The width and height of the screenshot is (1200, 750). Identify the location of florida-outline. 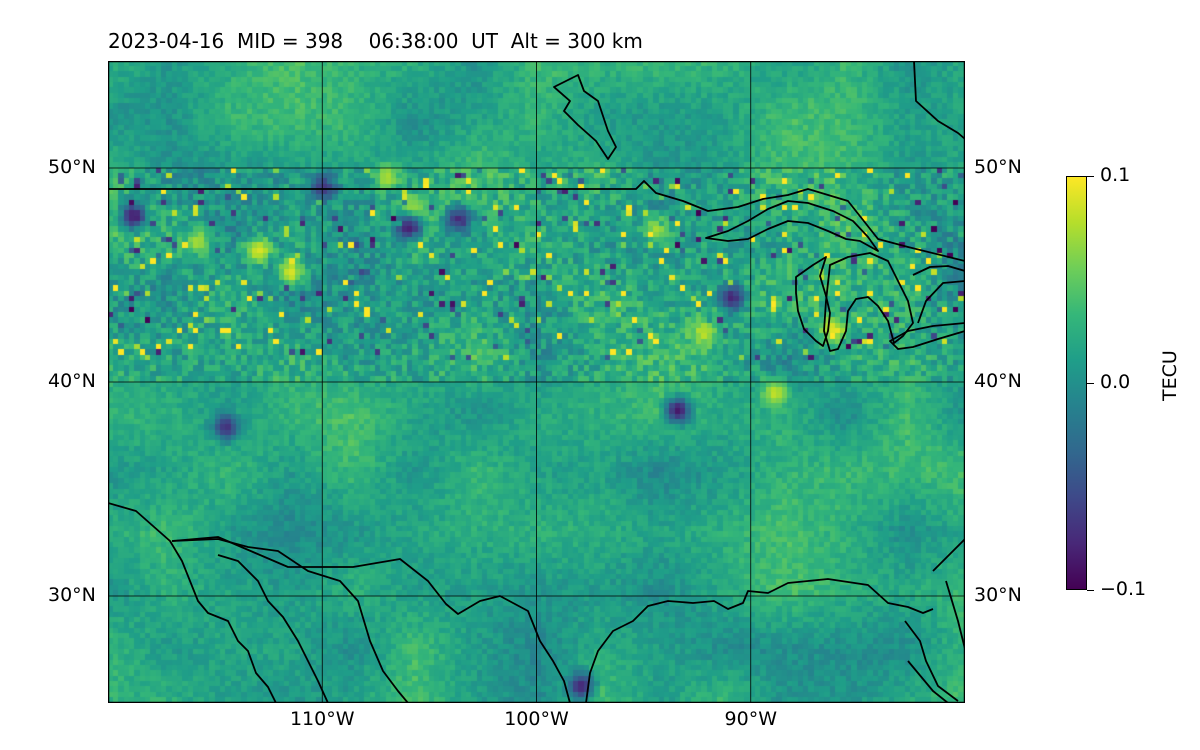
(931, 661).